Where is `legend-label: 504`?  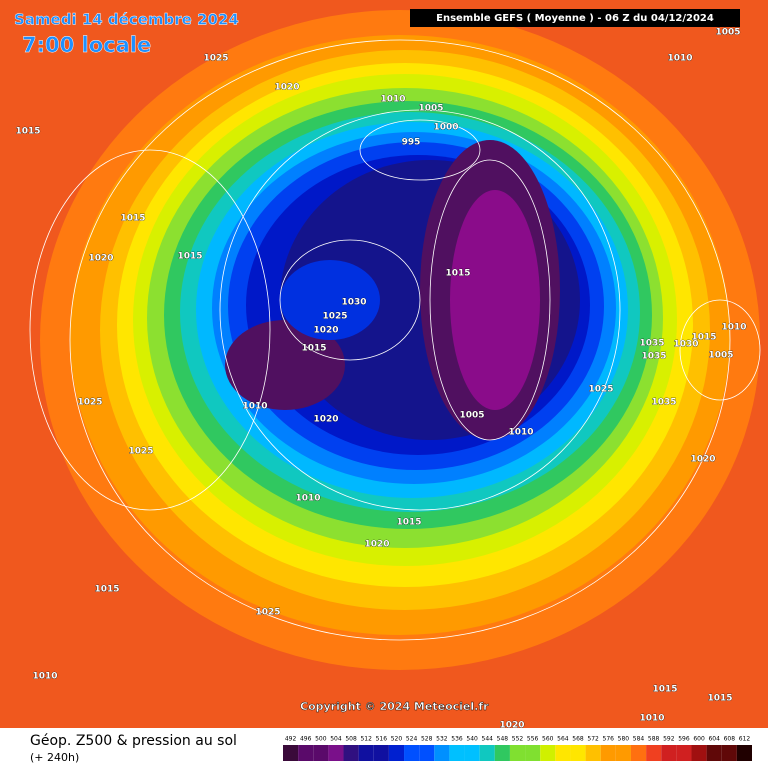 legend-label: 504 is located at coordinates (336, 739).